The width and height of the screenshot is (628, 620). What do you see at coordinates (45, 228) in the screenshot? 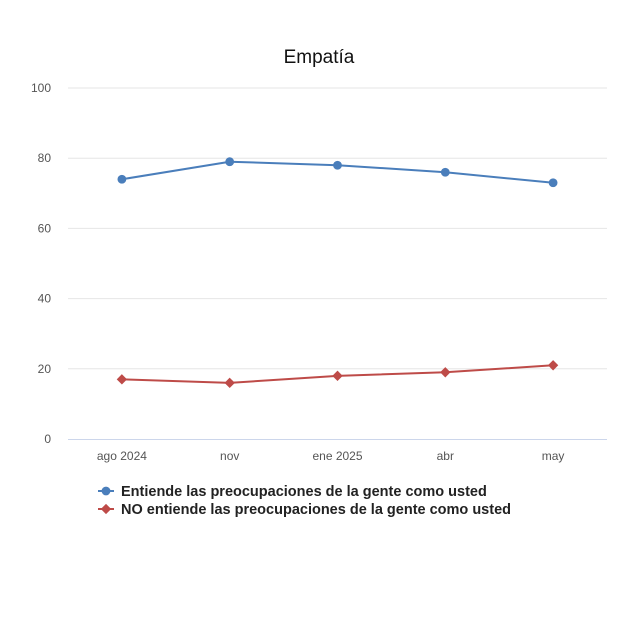
I see `y-tick-label: 60` at bounding box center [45, 228].